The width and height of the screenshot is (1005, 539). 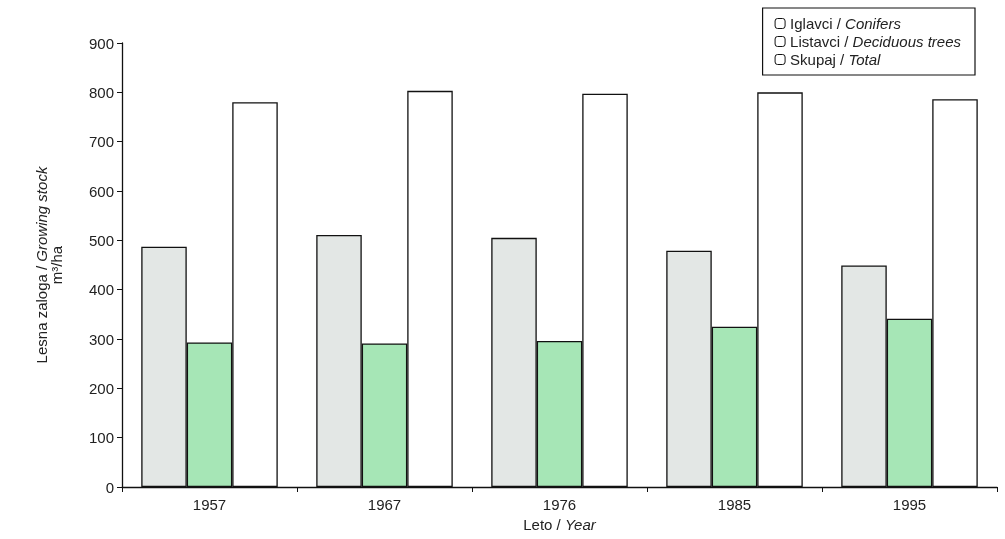 What do you see at coordinates (101, 142) in the screenshot?
I see `y-tick-label: 700` at bounding box center [101, 142].